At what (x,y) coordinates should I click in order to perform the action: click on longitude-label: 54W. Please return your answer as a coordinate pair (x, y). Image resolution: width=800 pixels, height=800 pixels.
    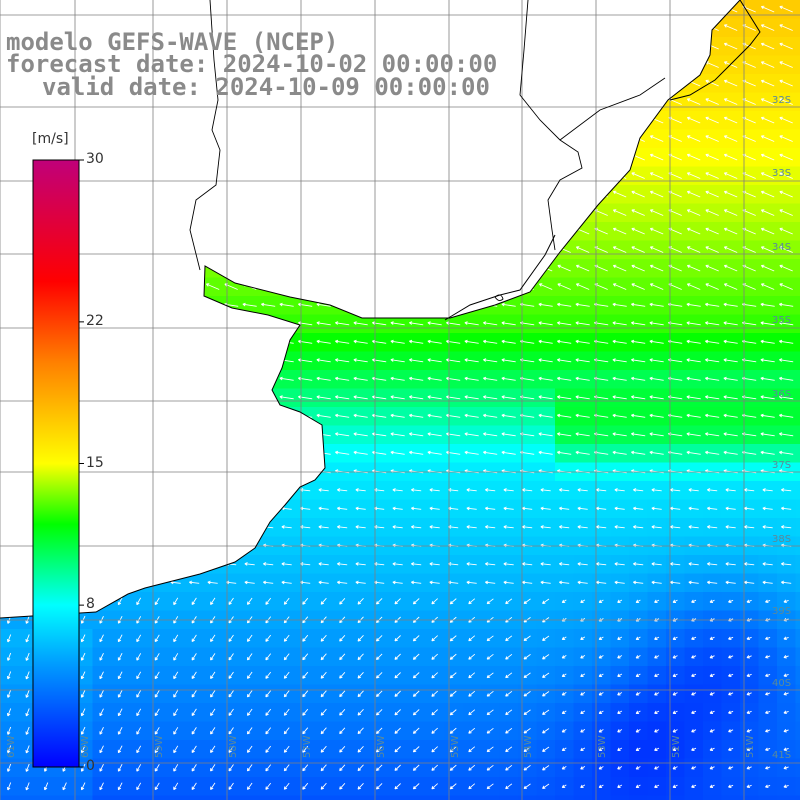
    Looking at the image, I should click on (528, 746).